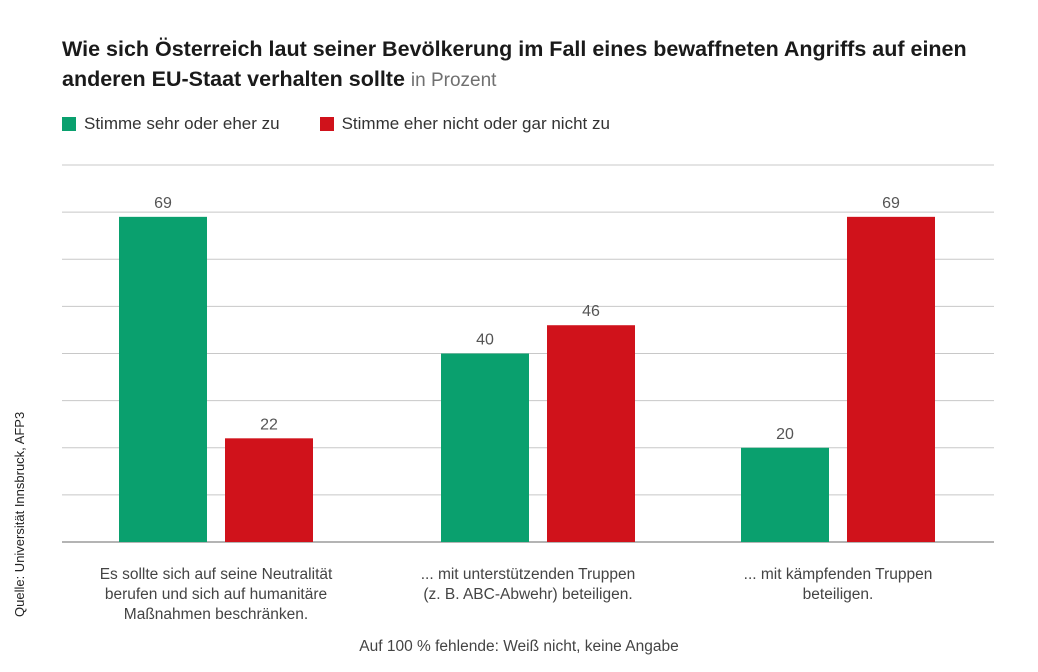 Image resolution: width=1038 pixels, height=672 pixels. Describe the element at coordinates (269, 424) in the screenshot. I see `data-label: 22` at that location.